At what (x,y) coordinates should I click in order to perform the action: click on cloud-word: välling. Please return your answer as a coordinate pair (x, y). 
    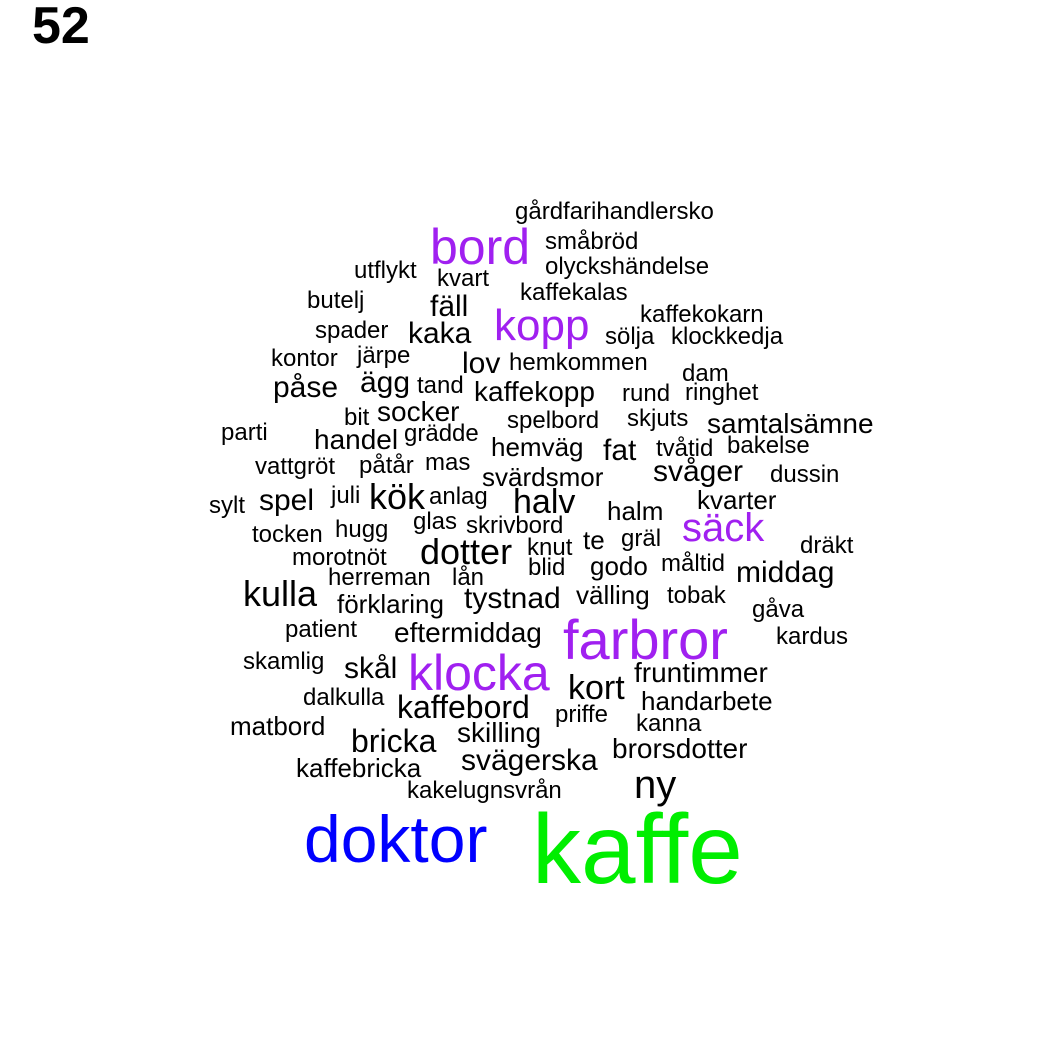
    Looking at the image, I should click on (613, 595).